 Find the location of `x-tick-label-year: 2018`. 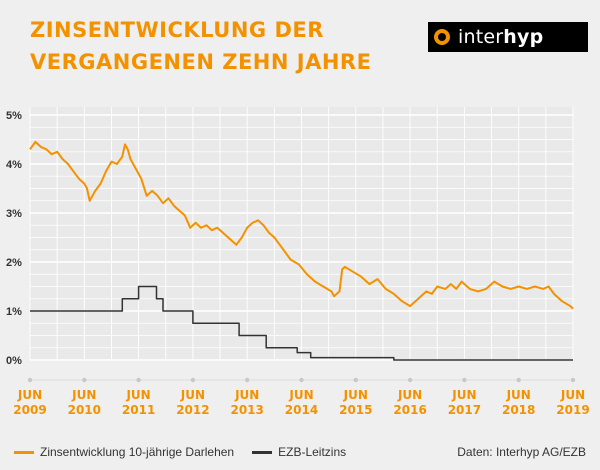

x-tick-label-year: 2018 is located at coordinates (518, 410).